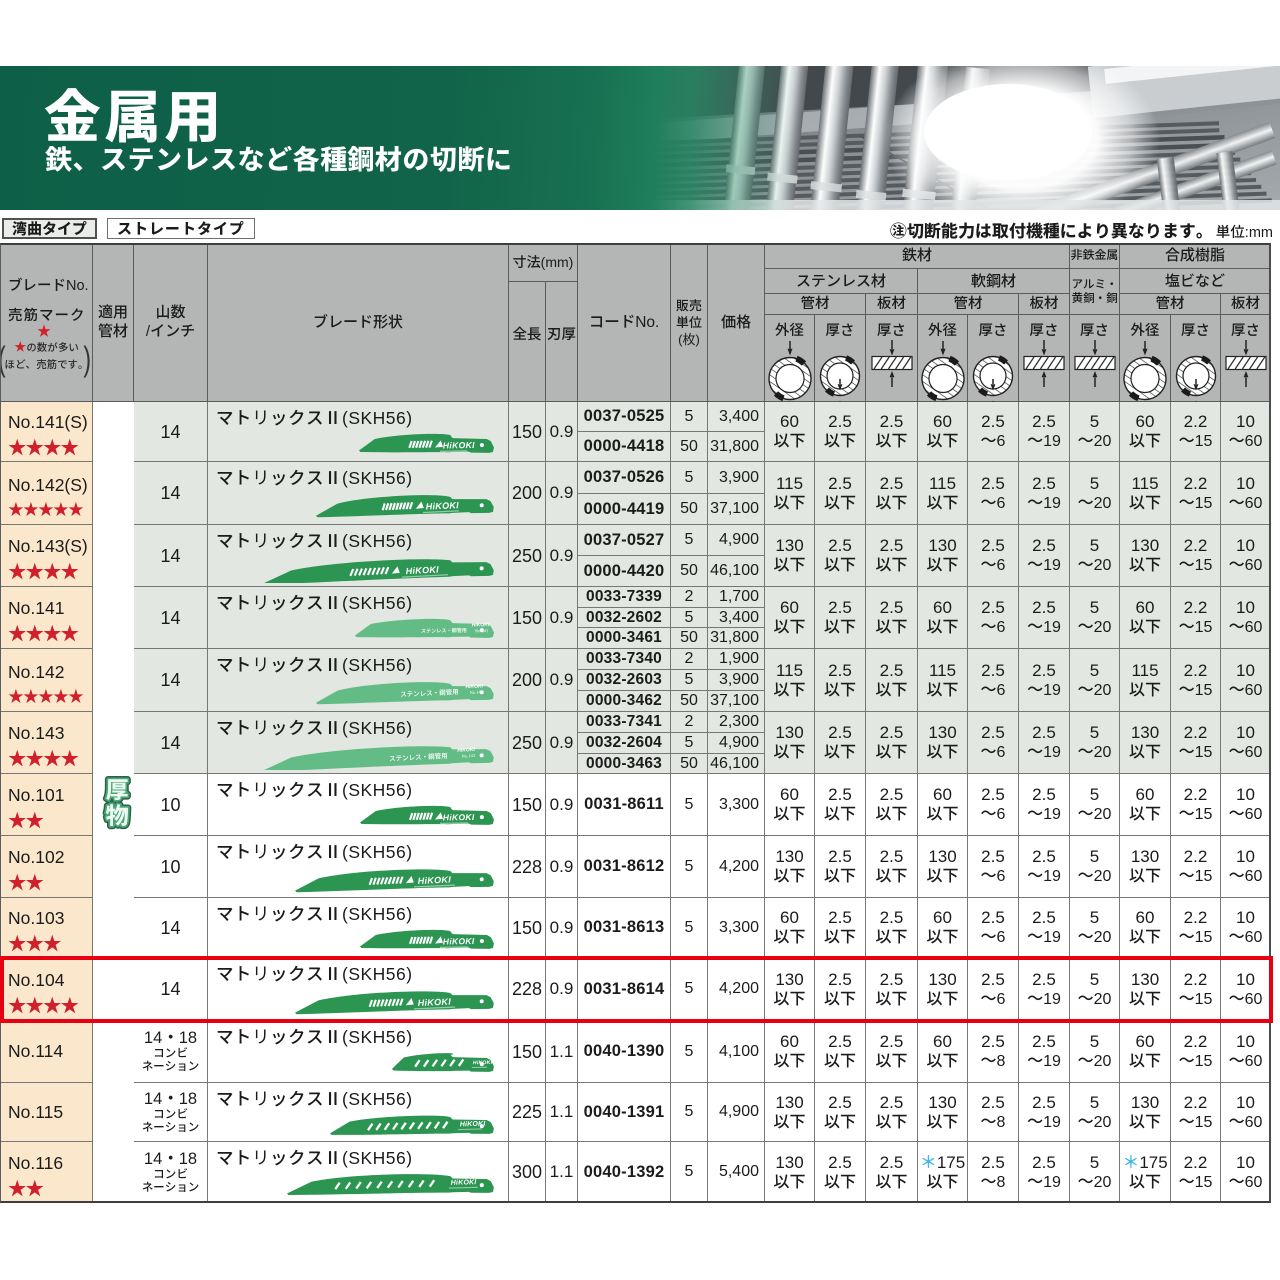 The width and height of the screenshot is (1280, 1280). What do you see at coordinates (469, 756) in the screenshot?
I see `svg-text: No.143` at bounding box center [469, 756].